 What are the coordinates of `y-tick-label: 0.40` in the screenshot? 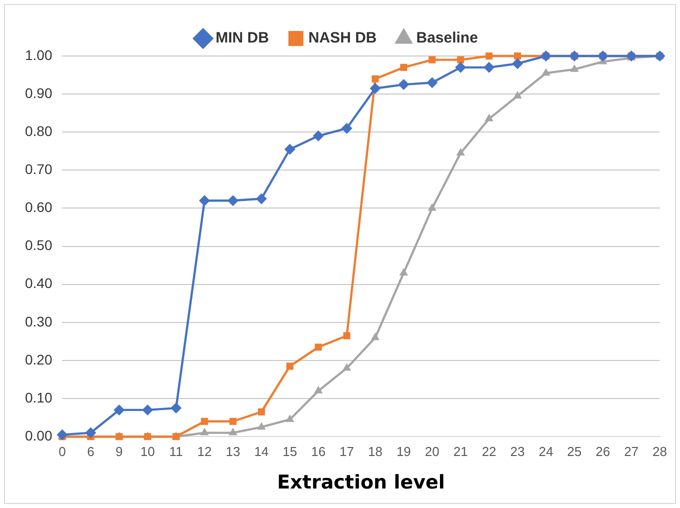 It's located at (38, 283).